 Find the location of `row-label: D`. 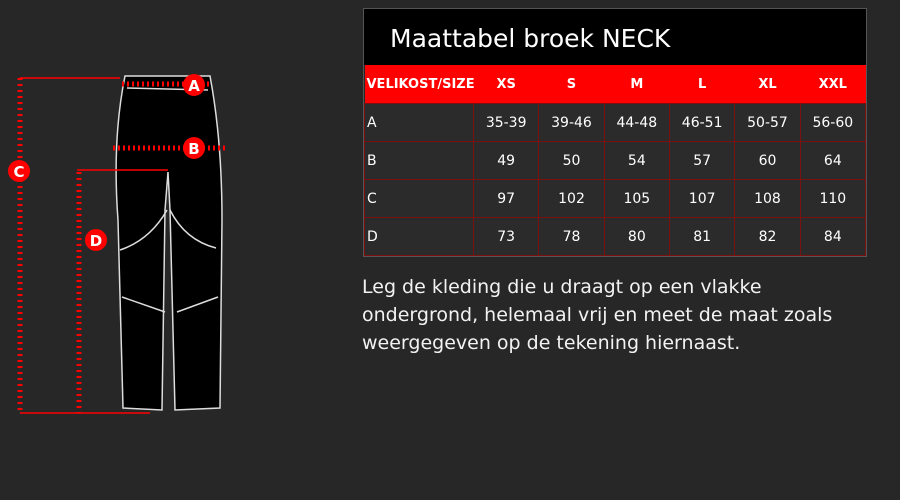

row-label: D is located at coordinates (419, 236).